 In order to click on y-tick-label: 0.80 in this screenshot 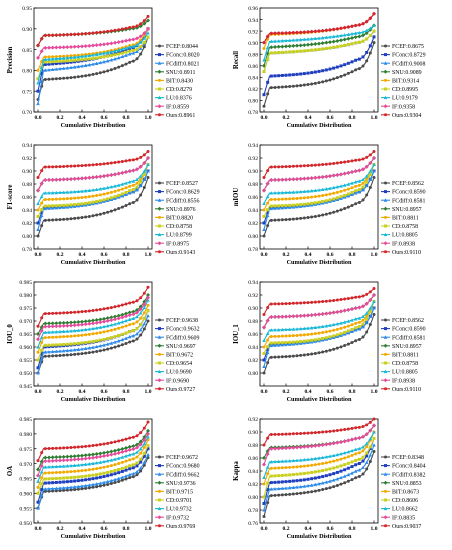, I will do `click(253, 102)`.